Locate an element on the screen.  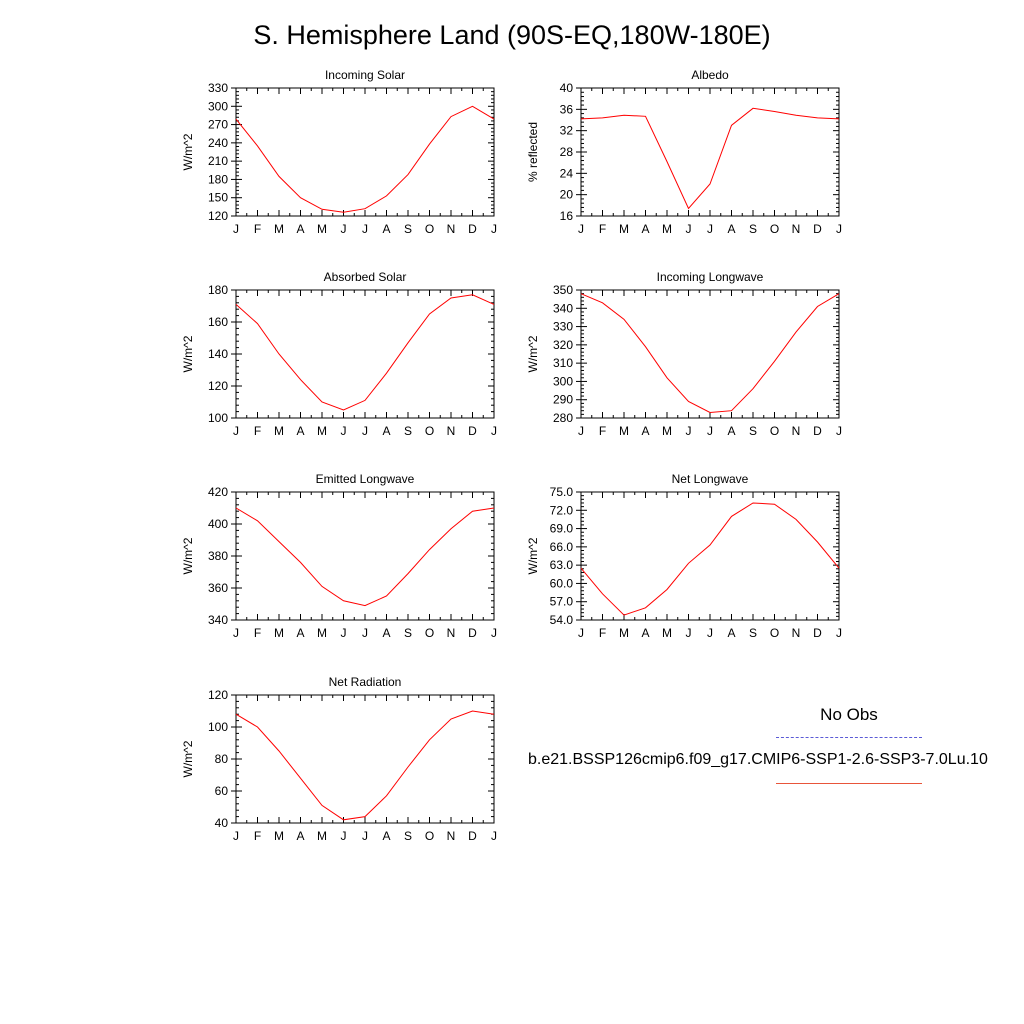
y-tick-label: 340 is located at coordinates (563, 308).